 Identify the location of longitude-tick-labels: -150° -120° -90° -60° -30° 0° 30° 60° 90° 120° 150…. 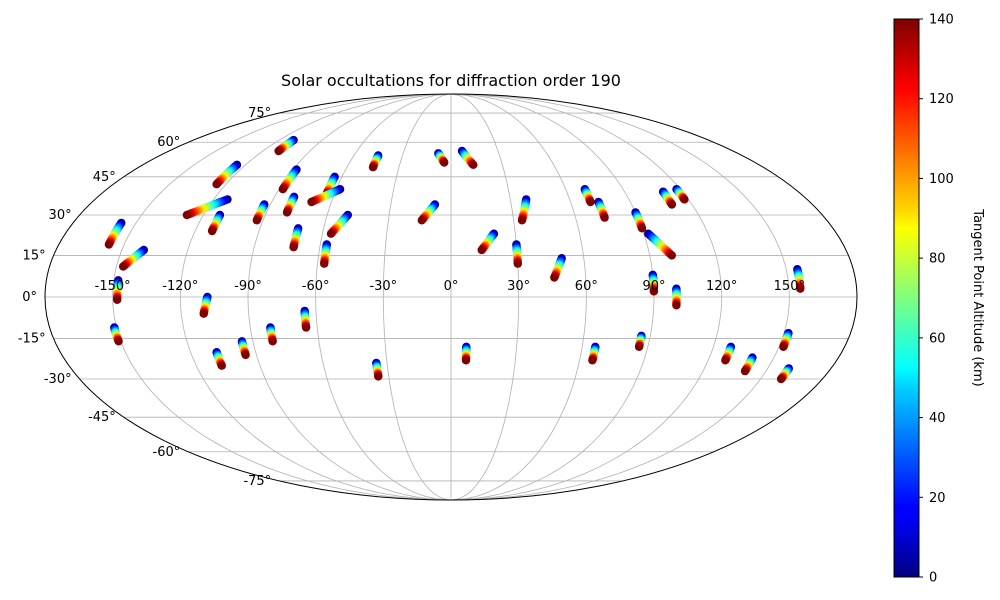
(450, 286).